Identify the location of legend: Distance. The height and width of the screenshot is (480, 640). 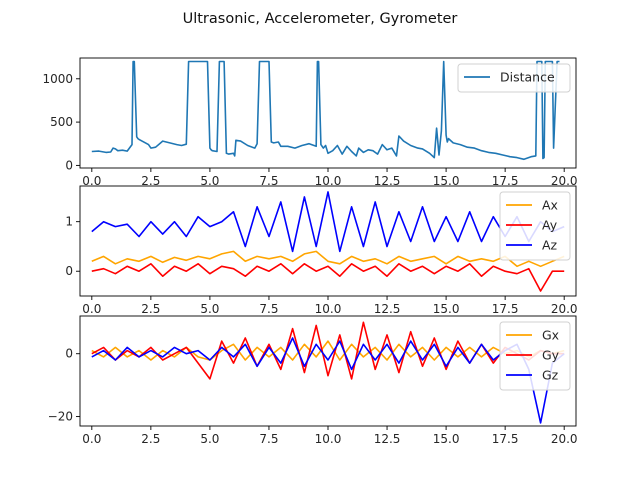
(514, 78).